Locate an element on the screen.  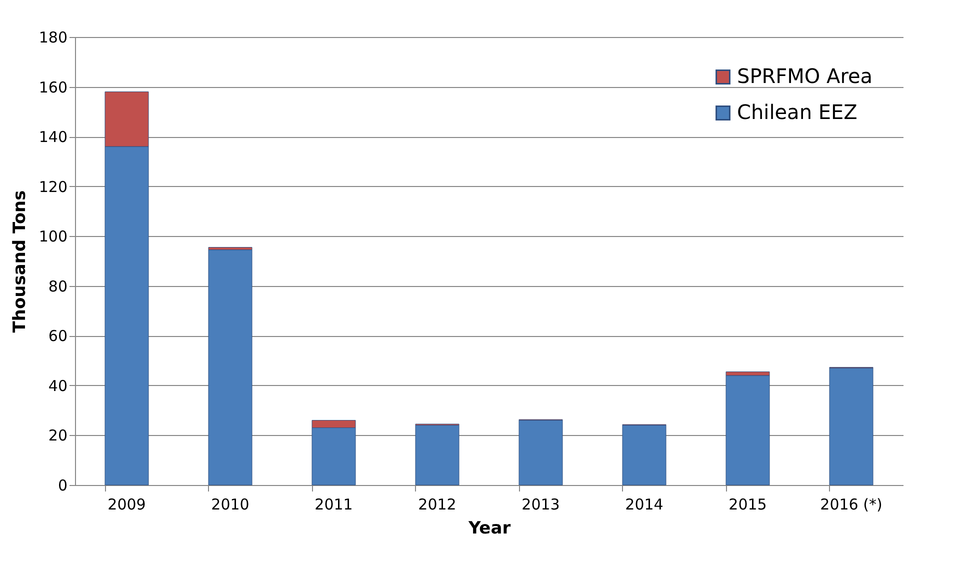
x-tick-label: 2011 is located at coordinates (333, 505).